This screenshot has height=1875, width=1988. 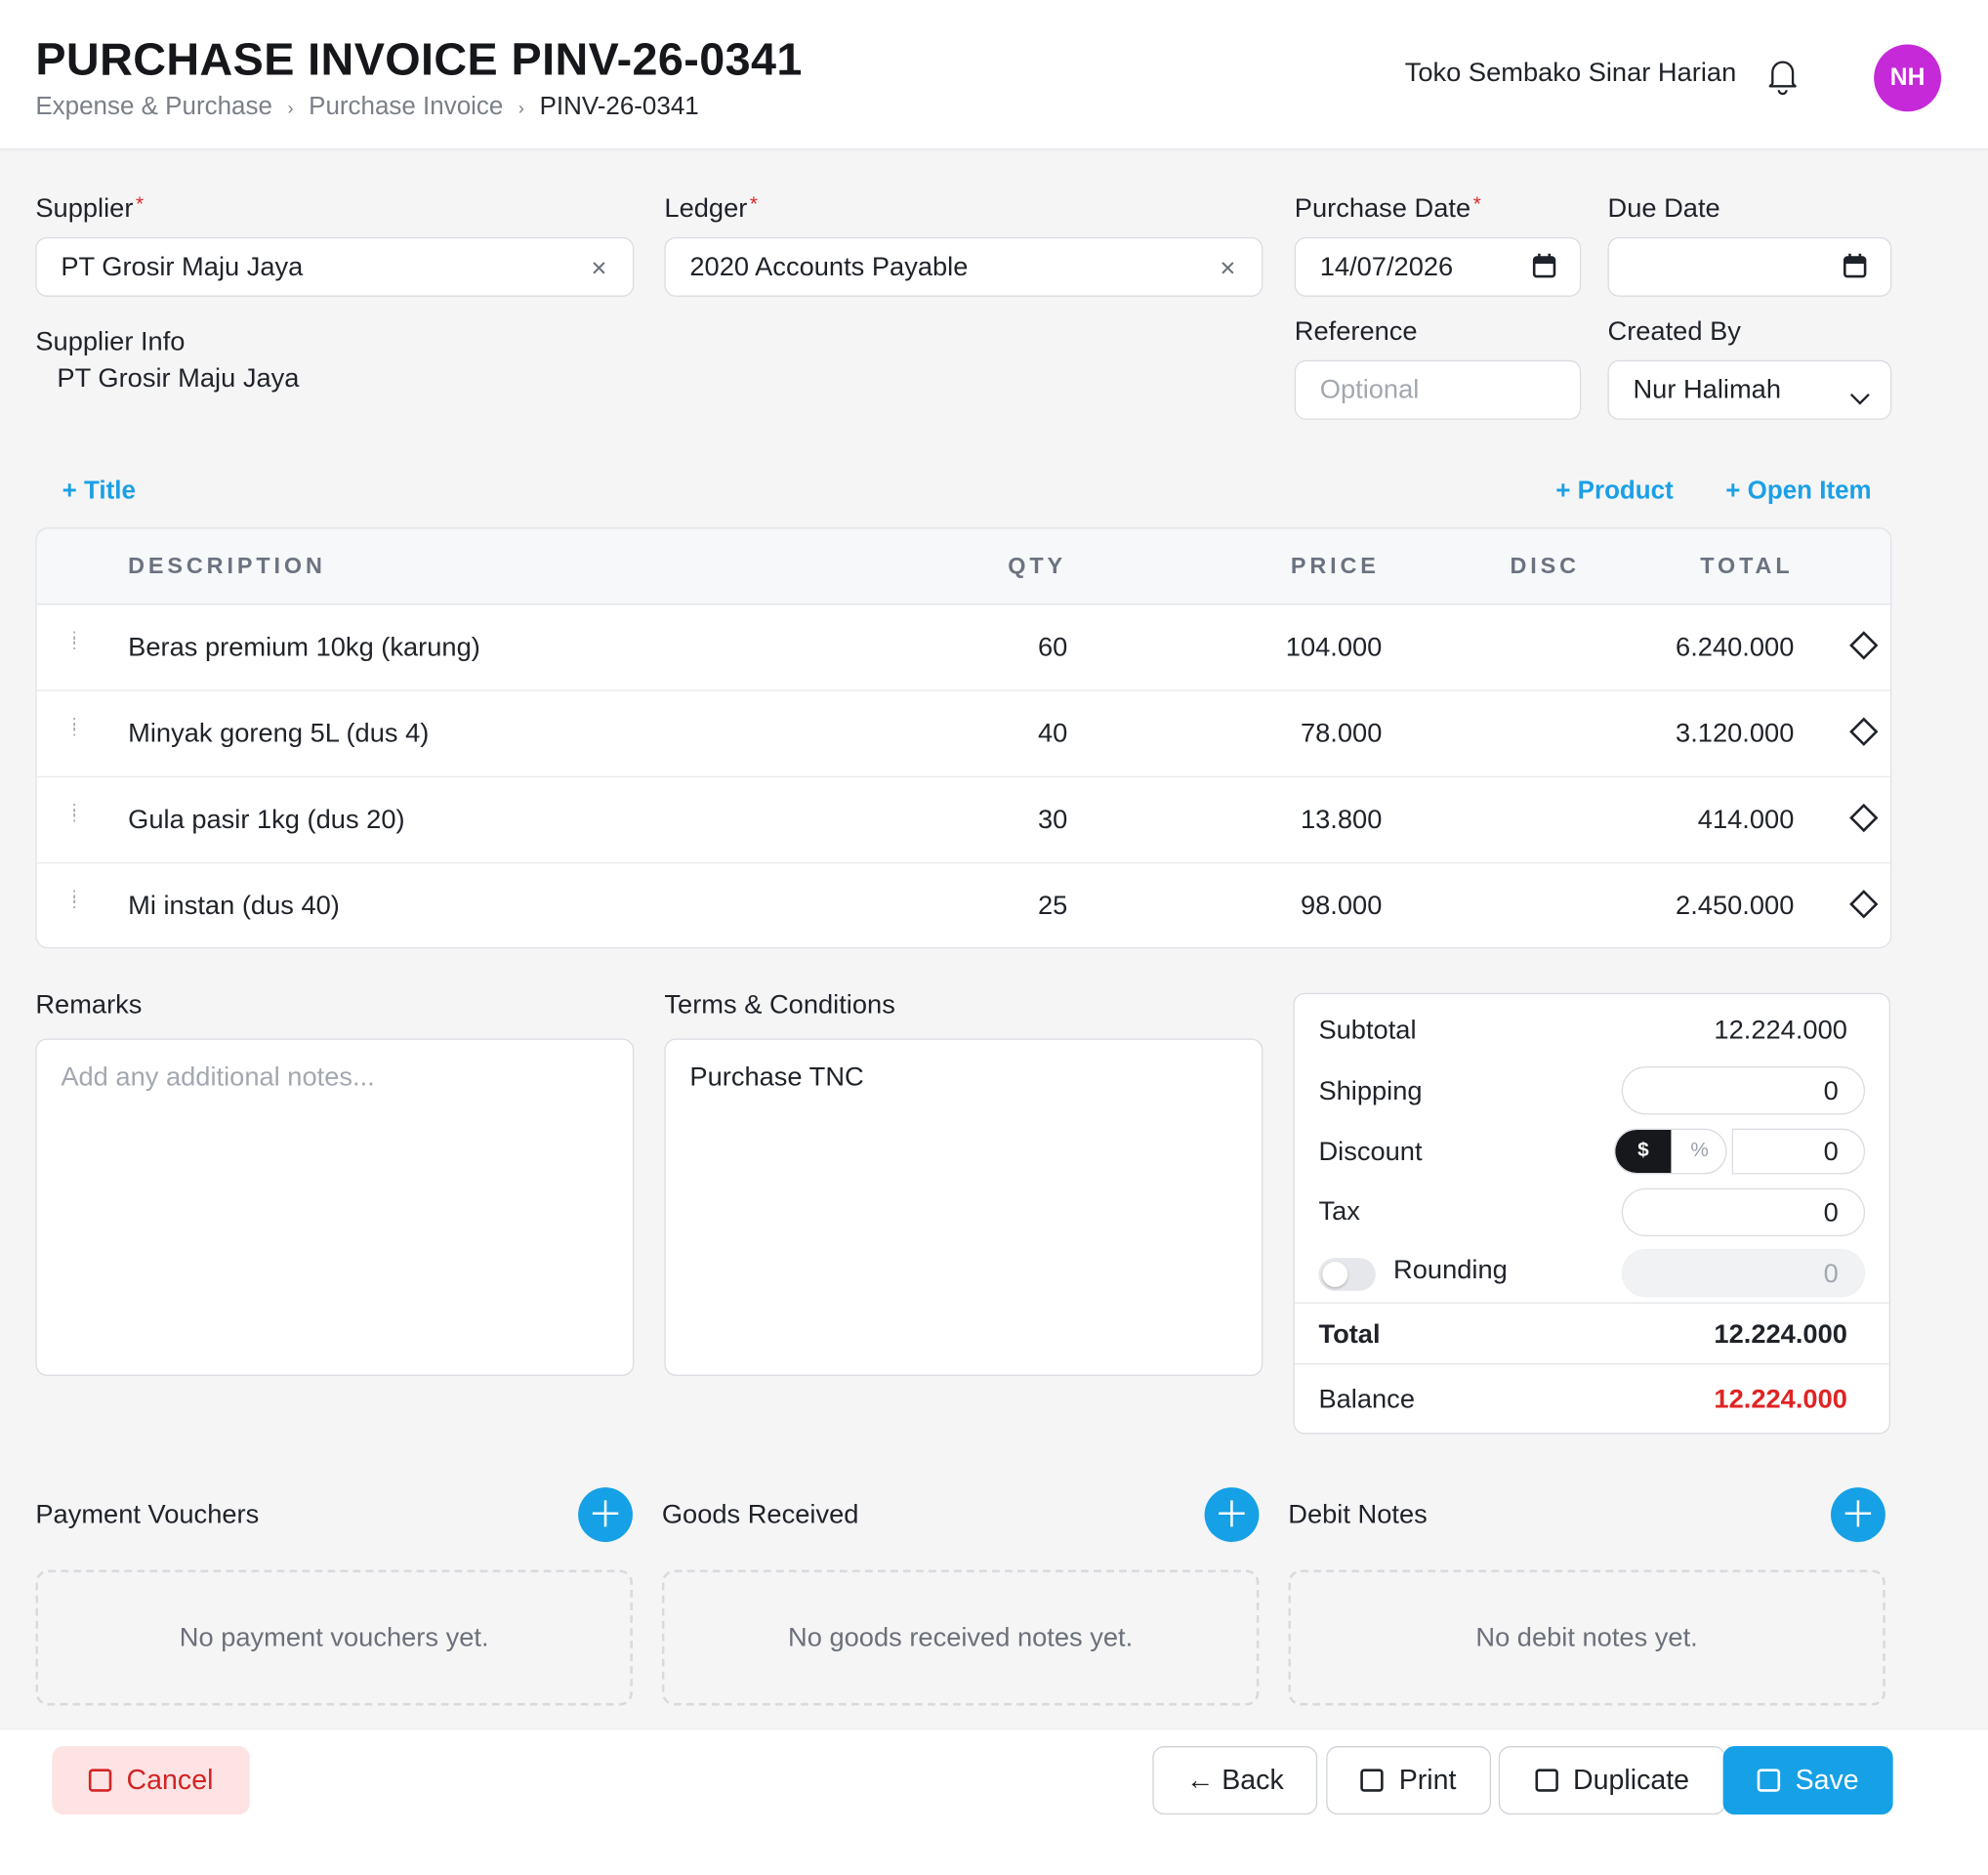 I want to click on add-open-item-button: + Open Item, so click(x=1798, y=491).